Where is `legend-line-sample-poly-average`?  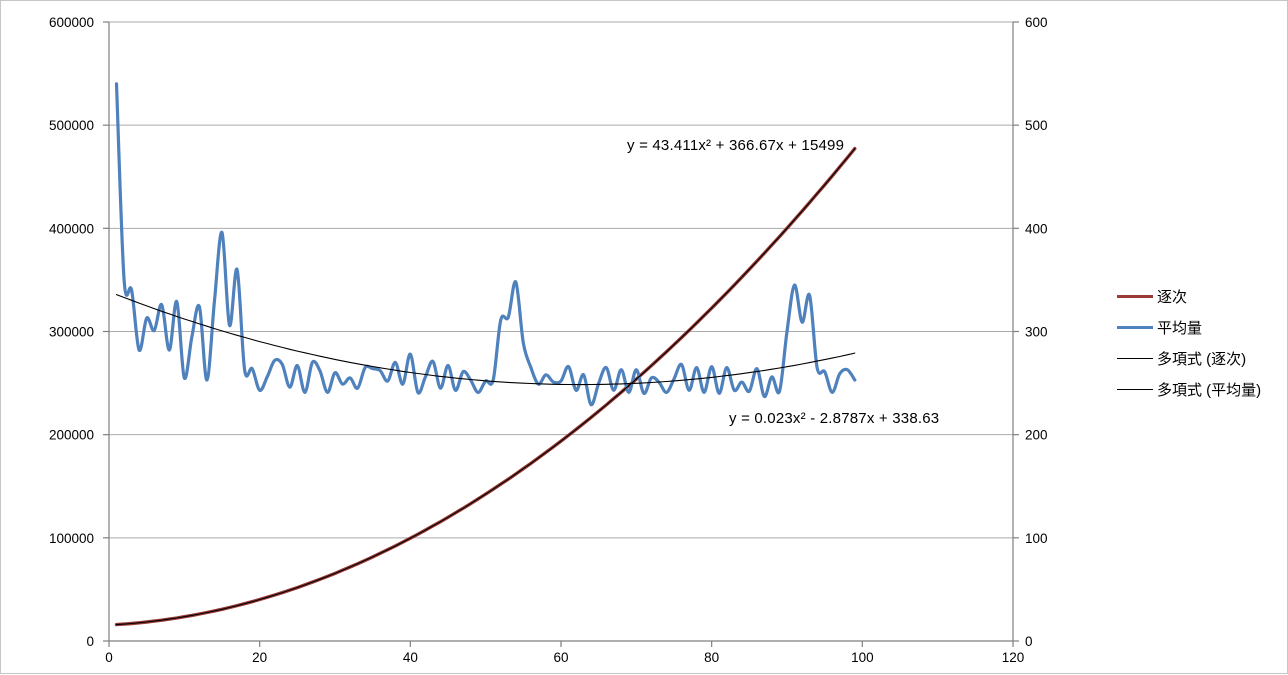 legend-line-sample-poly-average is located at coordinates (1135, 389).